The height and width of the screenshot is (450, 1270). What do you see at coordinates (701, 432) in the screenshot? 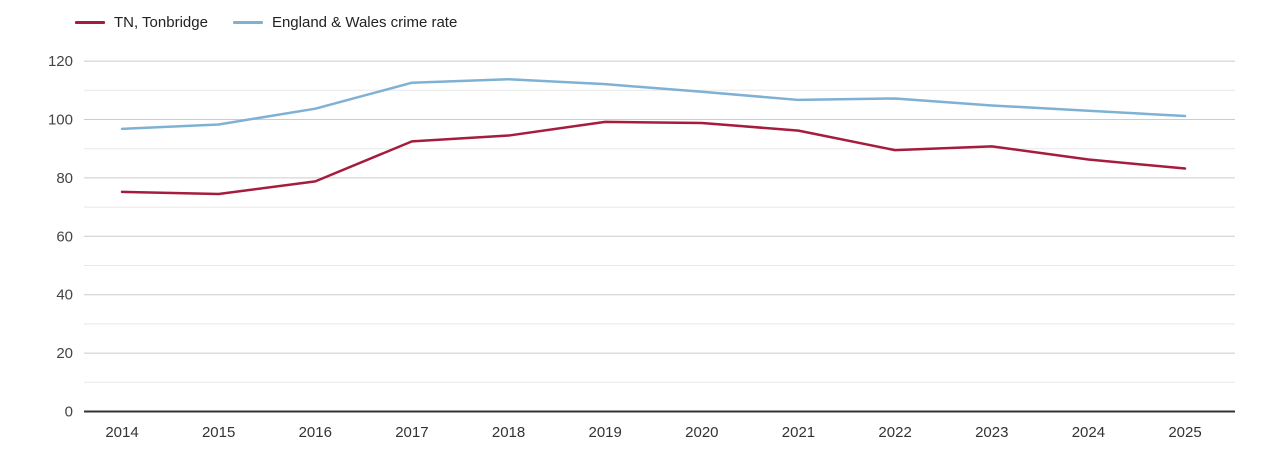
I see `x-axis-tick-label: 2020` at bounding box center [701, 432].